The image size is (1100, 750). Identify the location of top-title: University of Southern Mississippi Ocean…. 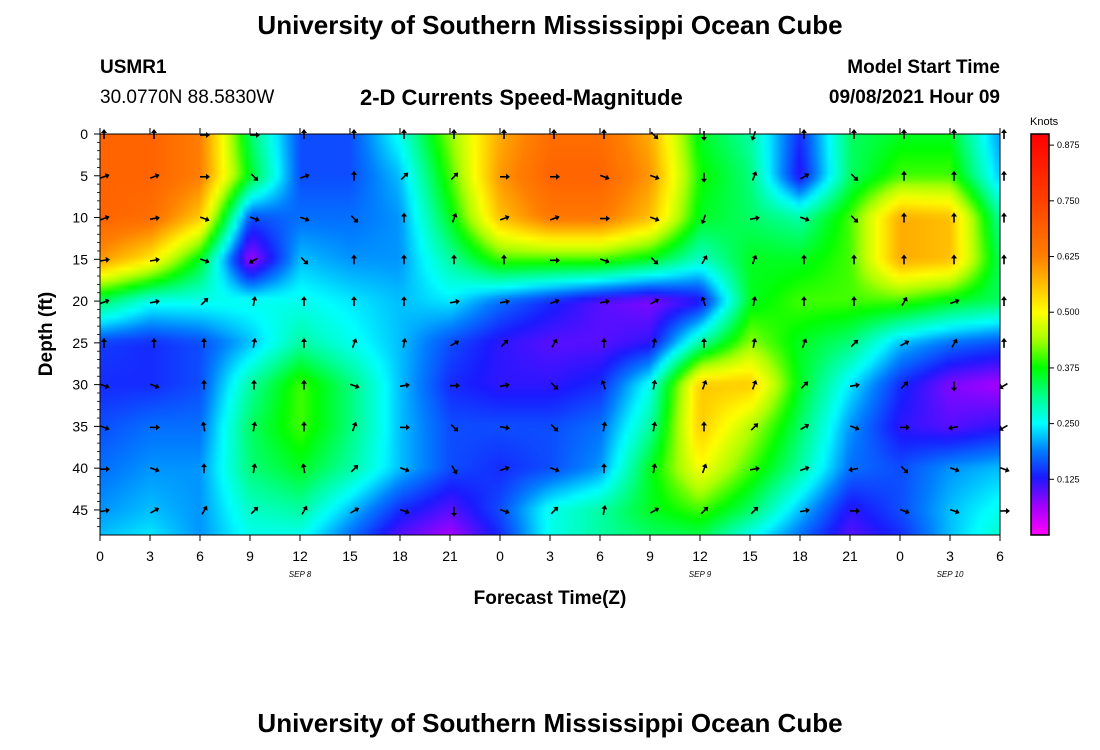
(550, 25).